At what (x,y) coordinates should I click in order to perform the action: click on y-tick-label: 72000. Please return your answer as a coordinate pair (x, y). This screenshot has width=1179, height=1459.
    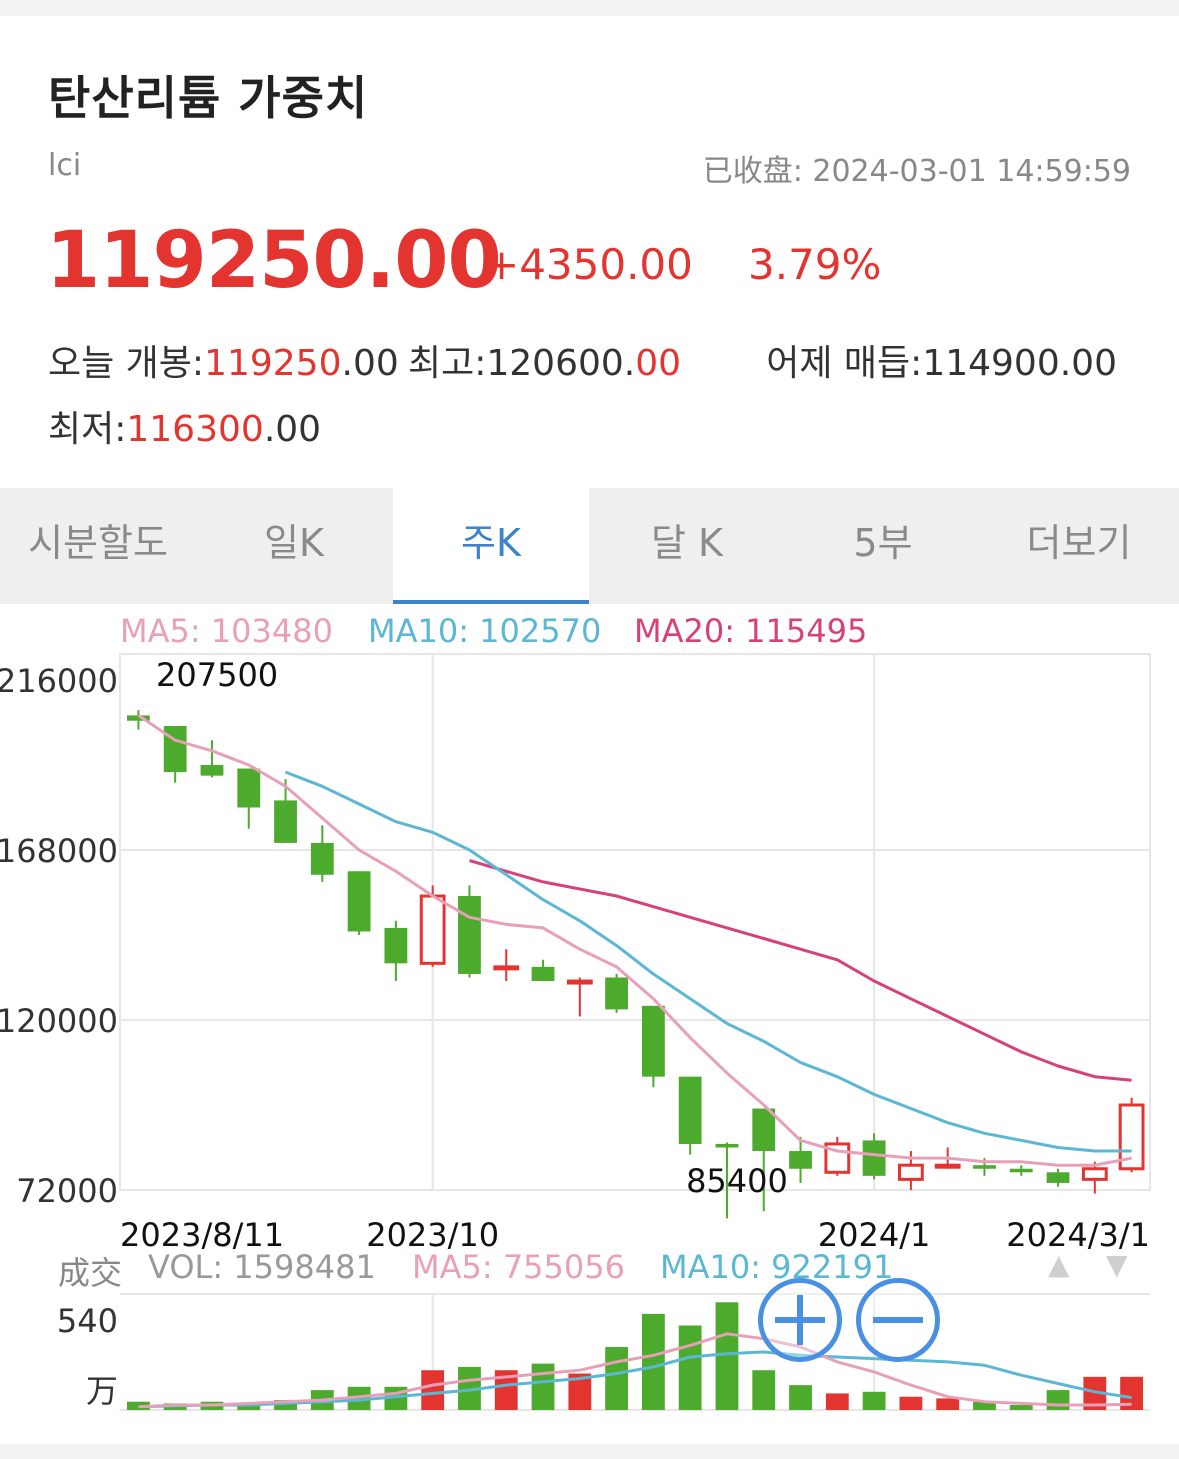
    Looking at the image, I should click on (67, 1191).